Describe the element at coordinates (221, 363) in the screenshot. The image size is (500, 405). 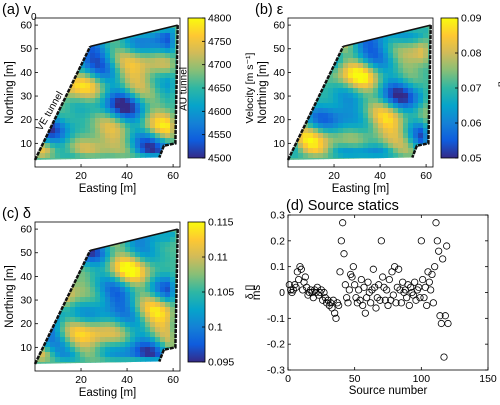
I see `colorbar-tick-label: 0.095` at that location.